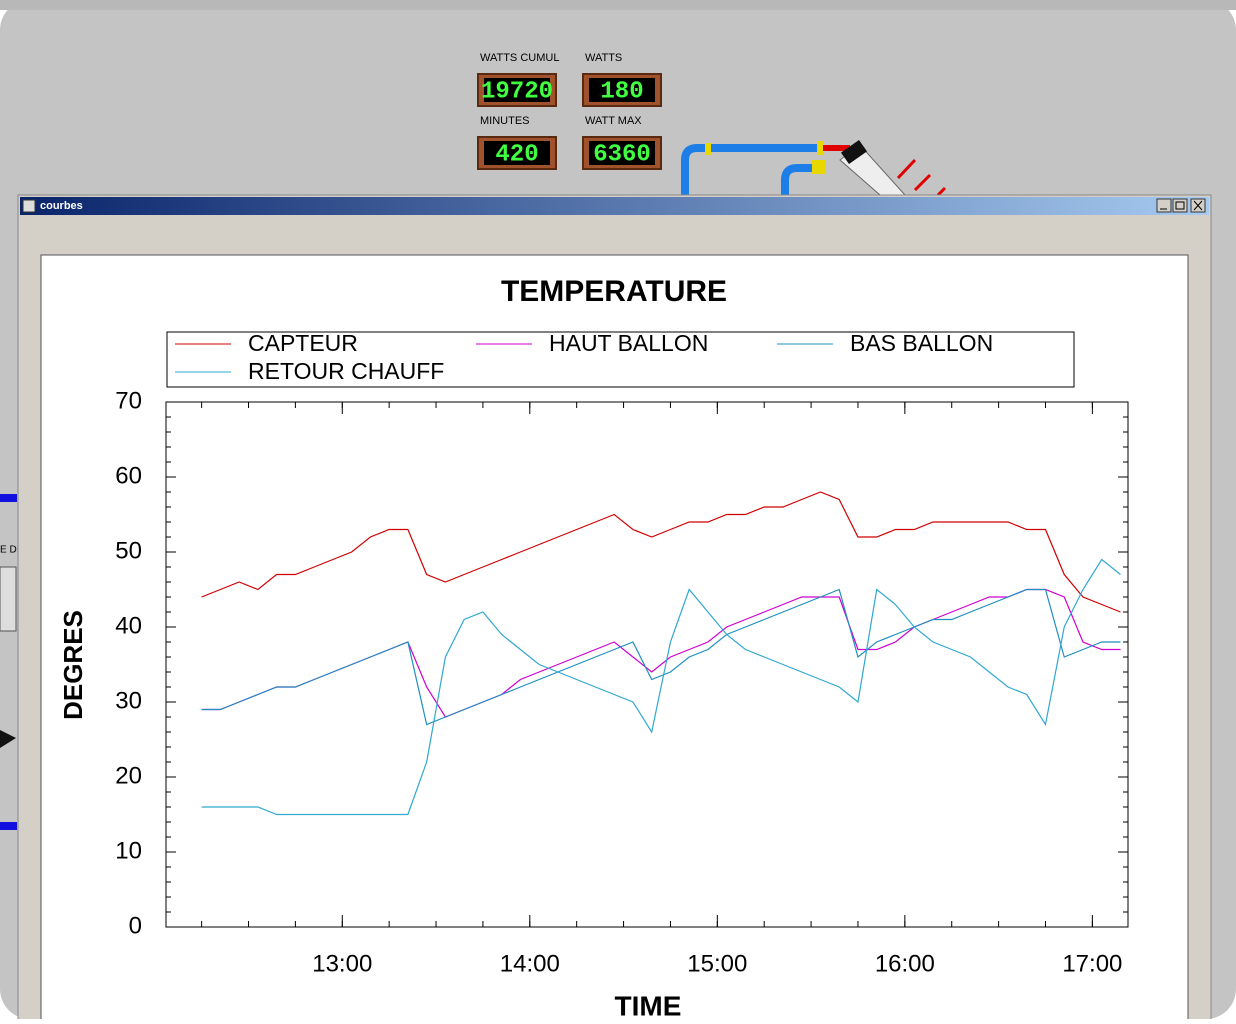 The height and width of the screenshot is (1024, 1236). Describe the element at coordinates (128, 400) in the screenshot. I see `y-tick-label: 70` at that location.